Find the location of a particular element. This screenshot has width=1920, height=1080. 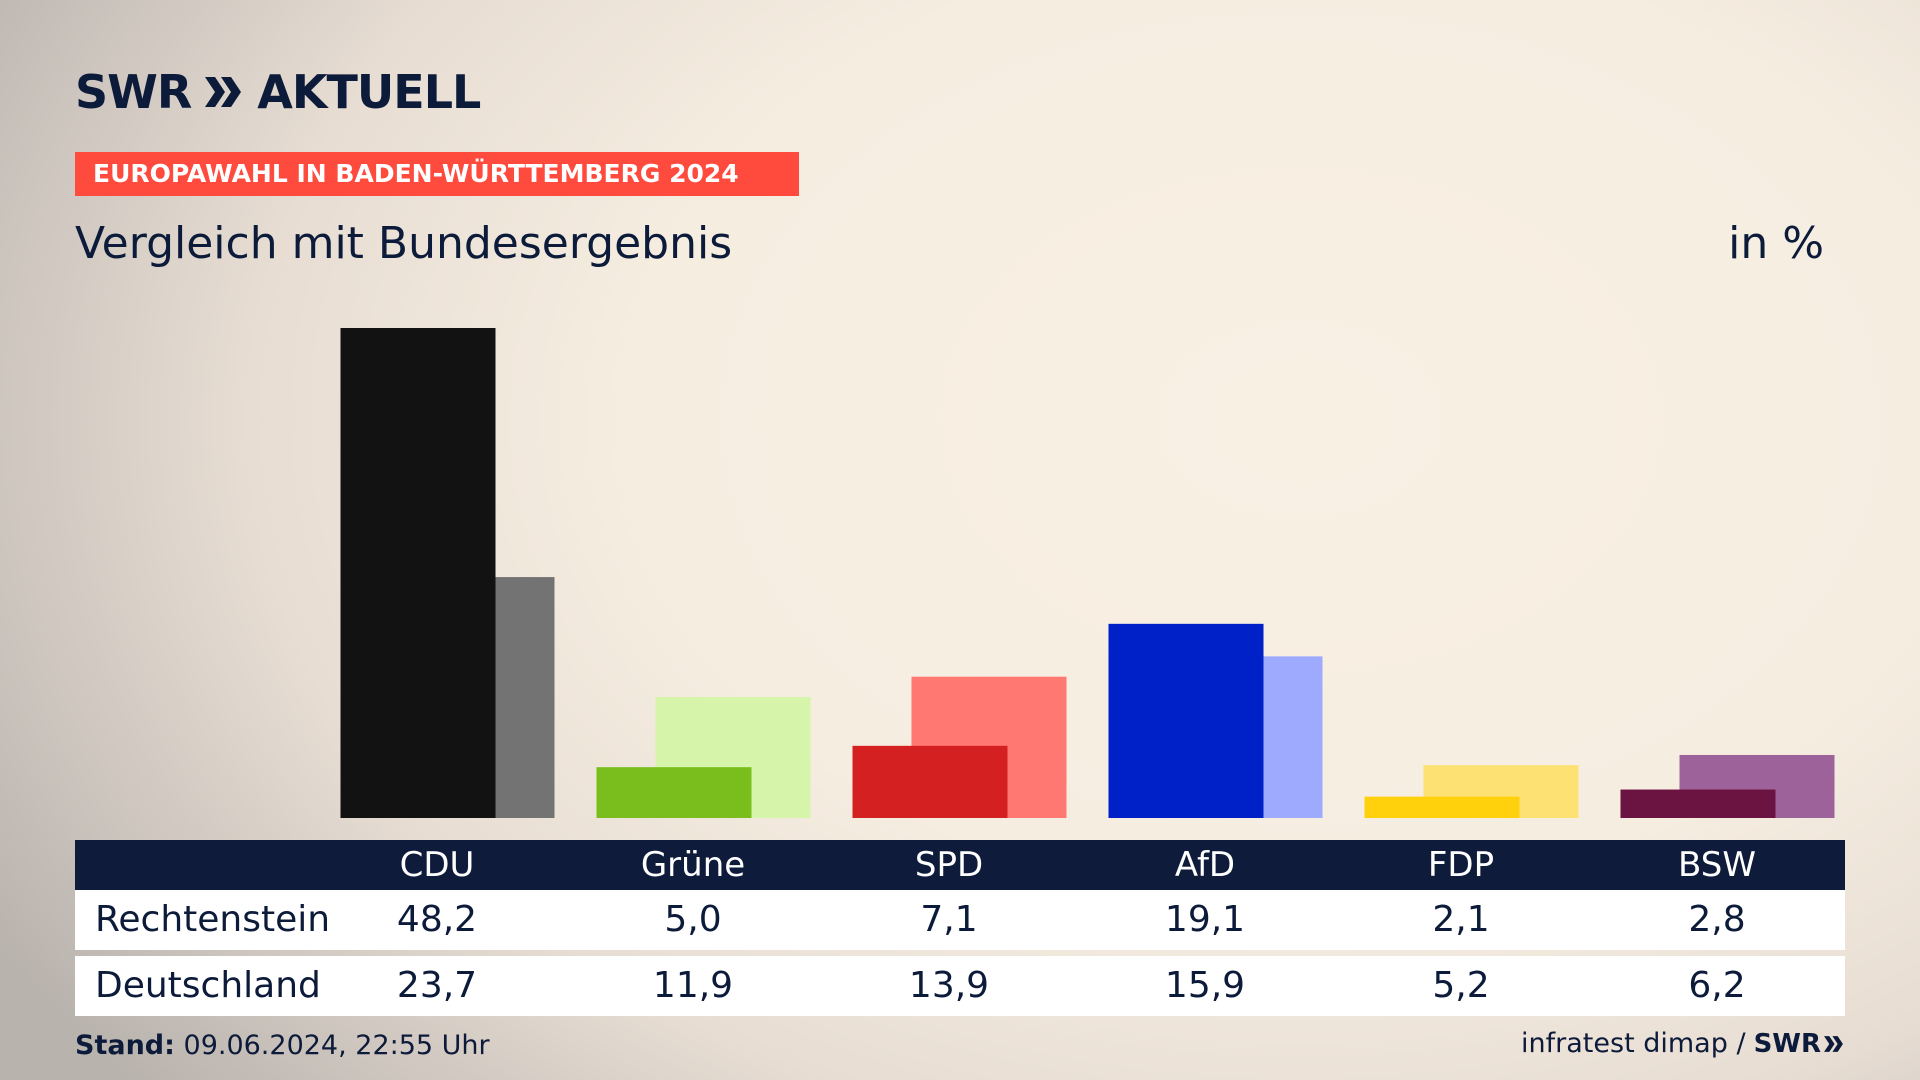

logo-aktuell-text: AKTUELL is located at coordinates (369, 92).